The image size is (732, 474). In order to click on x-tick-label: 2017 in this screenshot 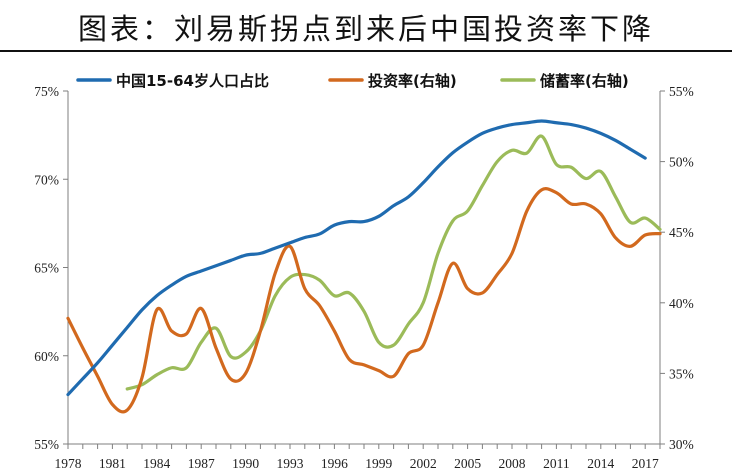, I will do `click(645, 463)`.